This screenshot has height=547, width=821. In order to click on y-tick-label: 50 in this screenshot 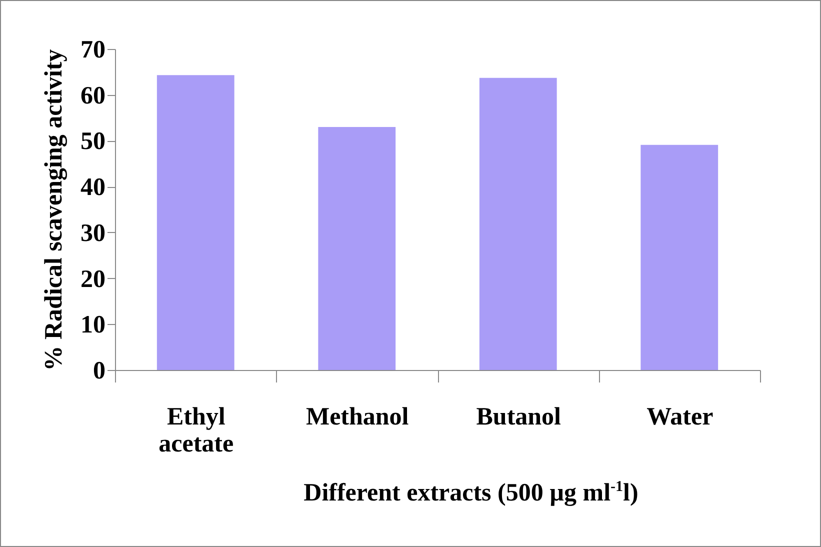, I will do `click(93, 142)`.